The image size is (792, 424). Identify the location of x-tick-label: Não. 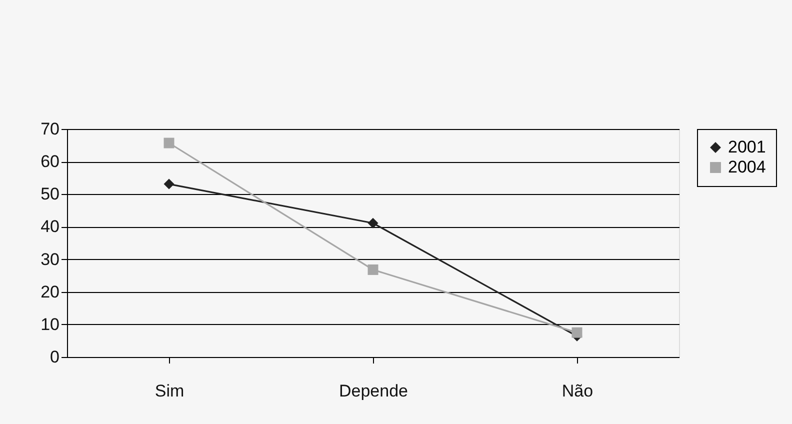
(578, 391).